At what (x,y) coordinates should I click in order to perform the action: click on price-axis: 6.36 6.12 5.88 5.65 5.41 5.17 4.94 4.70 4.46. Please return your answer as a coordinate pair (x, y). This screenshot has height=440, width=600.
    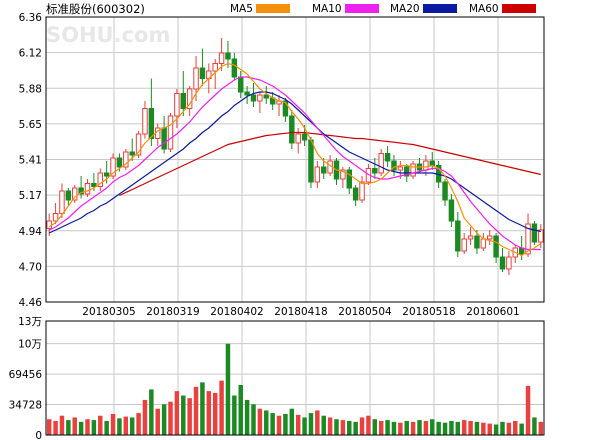
    Looking at the image, I should click on (31, 160).